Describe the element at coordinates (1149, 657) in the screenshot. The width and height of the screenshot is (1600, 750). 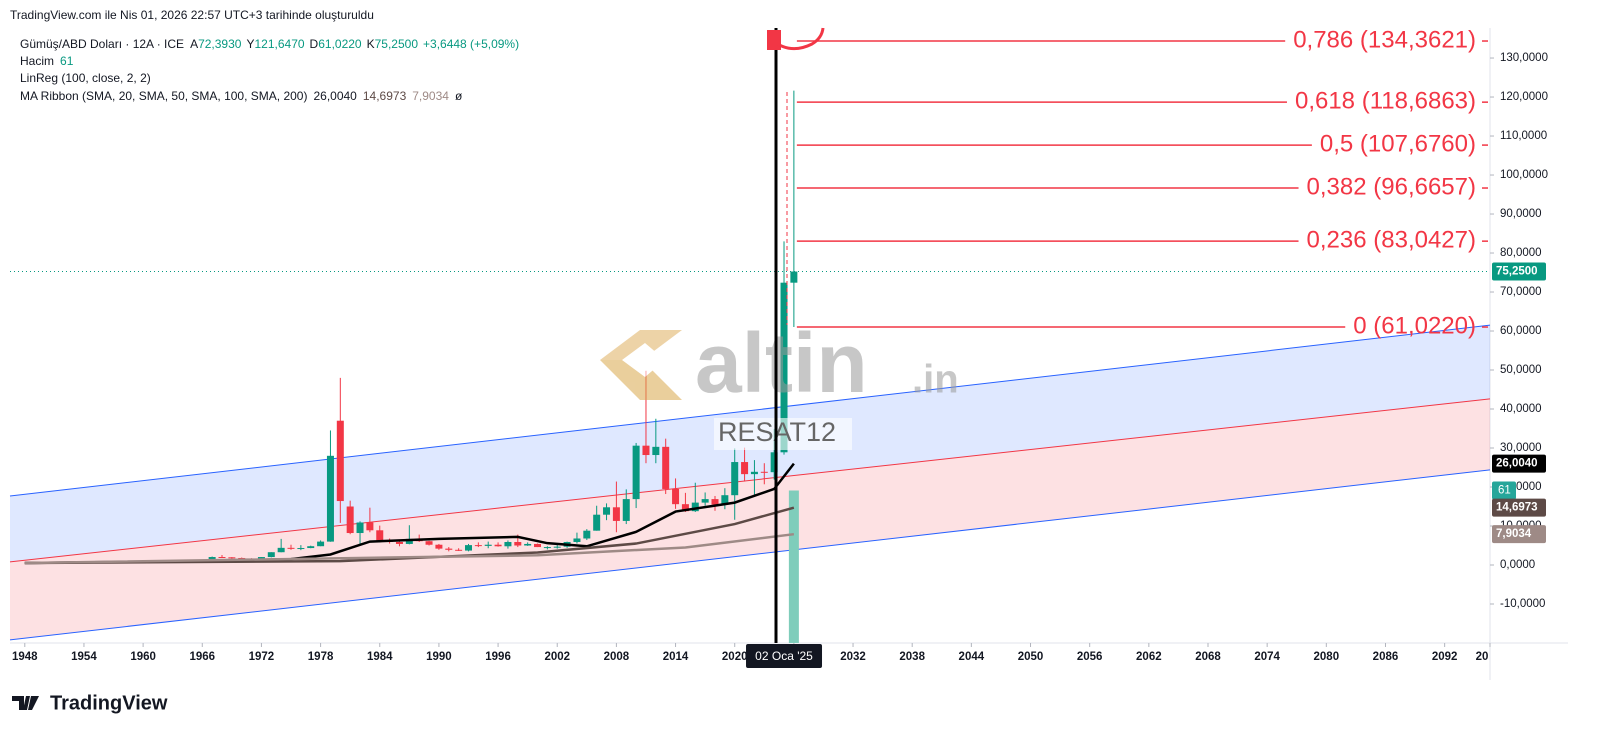
I see `x-tick-label: 2062` at that location.